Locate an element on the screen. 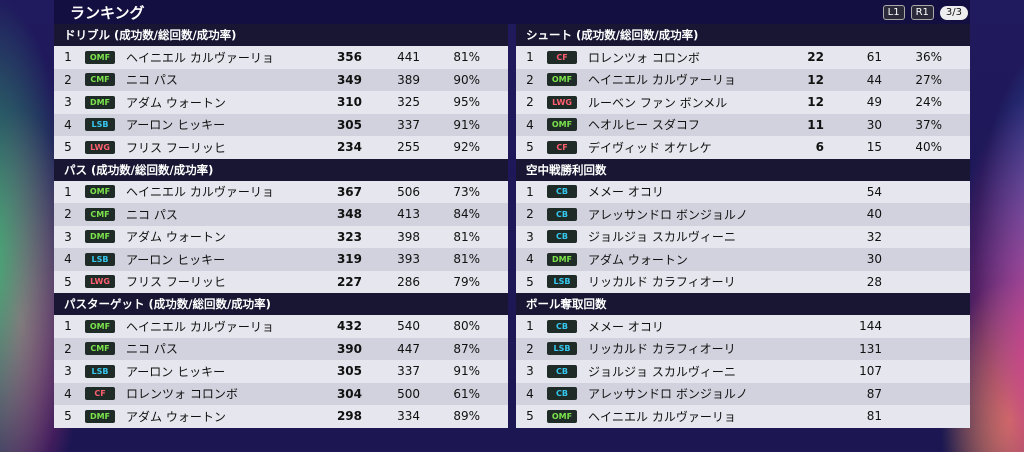 This screenshot has width=1024, height=452. success-count: 310 is located at coordinates (349, 102).